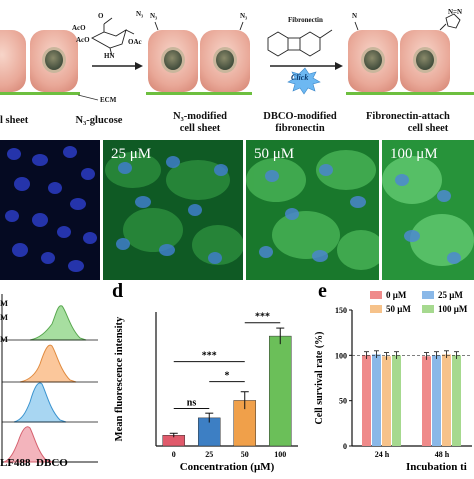 This screenshot has height=479, width=474. What do you see at coordinates (108, 100) in the screenshot?
I see `ecm-label: ECM` at bounding box center [108, 100].